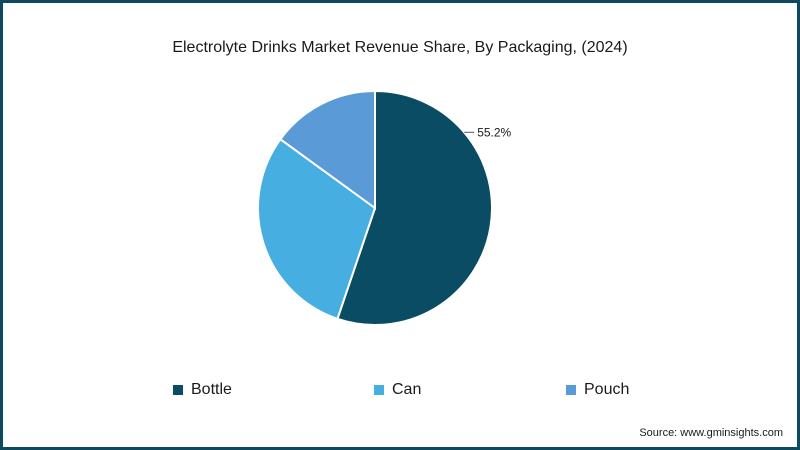 The width and height of the screenshot is (800, 450). Describe the element at coordinates (494, 132) in the screenshot. I see `data-label-bottle: 55.2%` at that location.